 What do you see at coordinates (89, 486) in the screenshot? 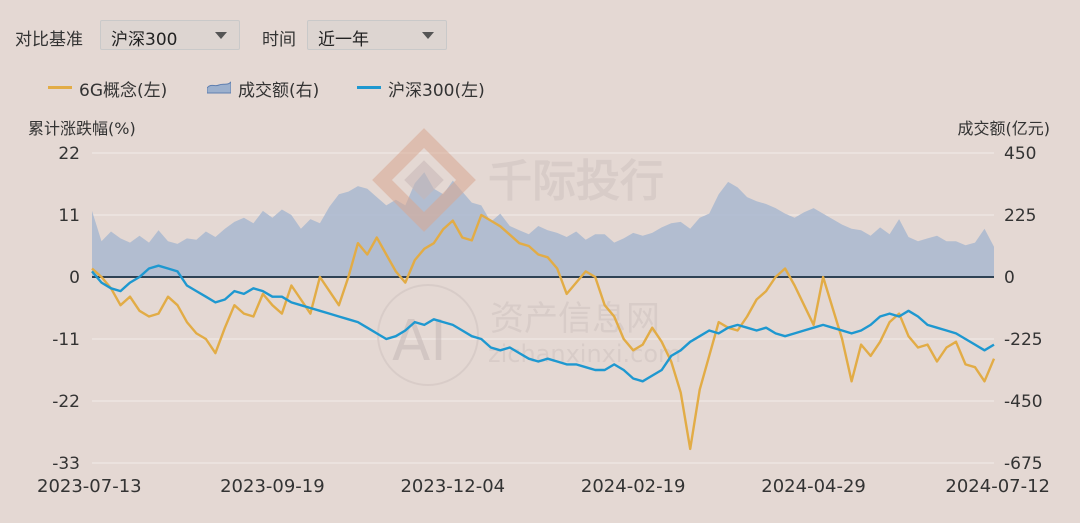
I see `x-tick-label: 2023-07-13` at bounding box center [89, 486].